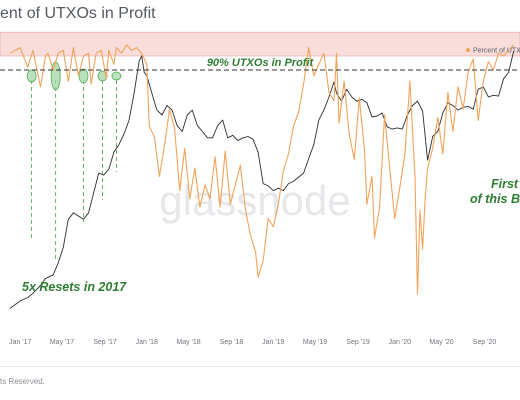 Image resolution: width=520 pixels, height=400 pixels. What do you see at coordinates (441, 342) in the screenshot?
I see `x-tick-label: May '20` at bounding box center [441, 342].